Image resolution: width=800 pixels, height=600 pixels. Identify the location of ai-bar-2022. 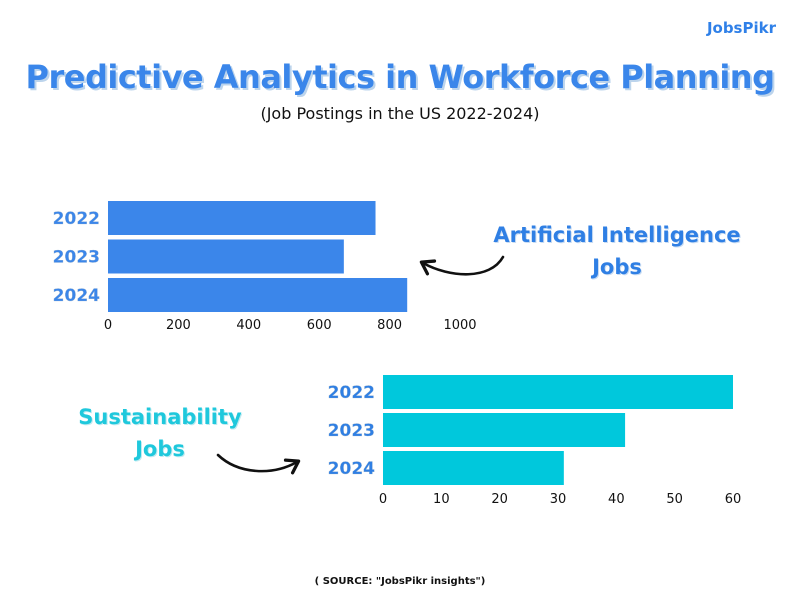
(242, 218).